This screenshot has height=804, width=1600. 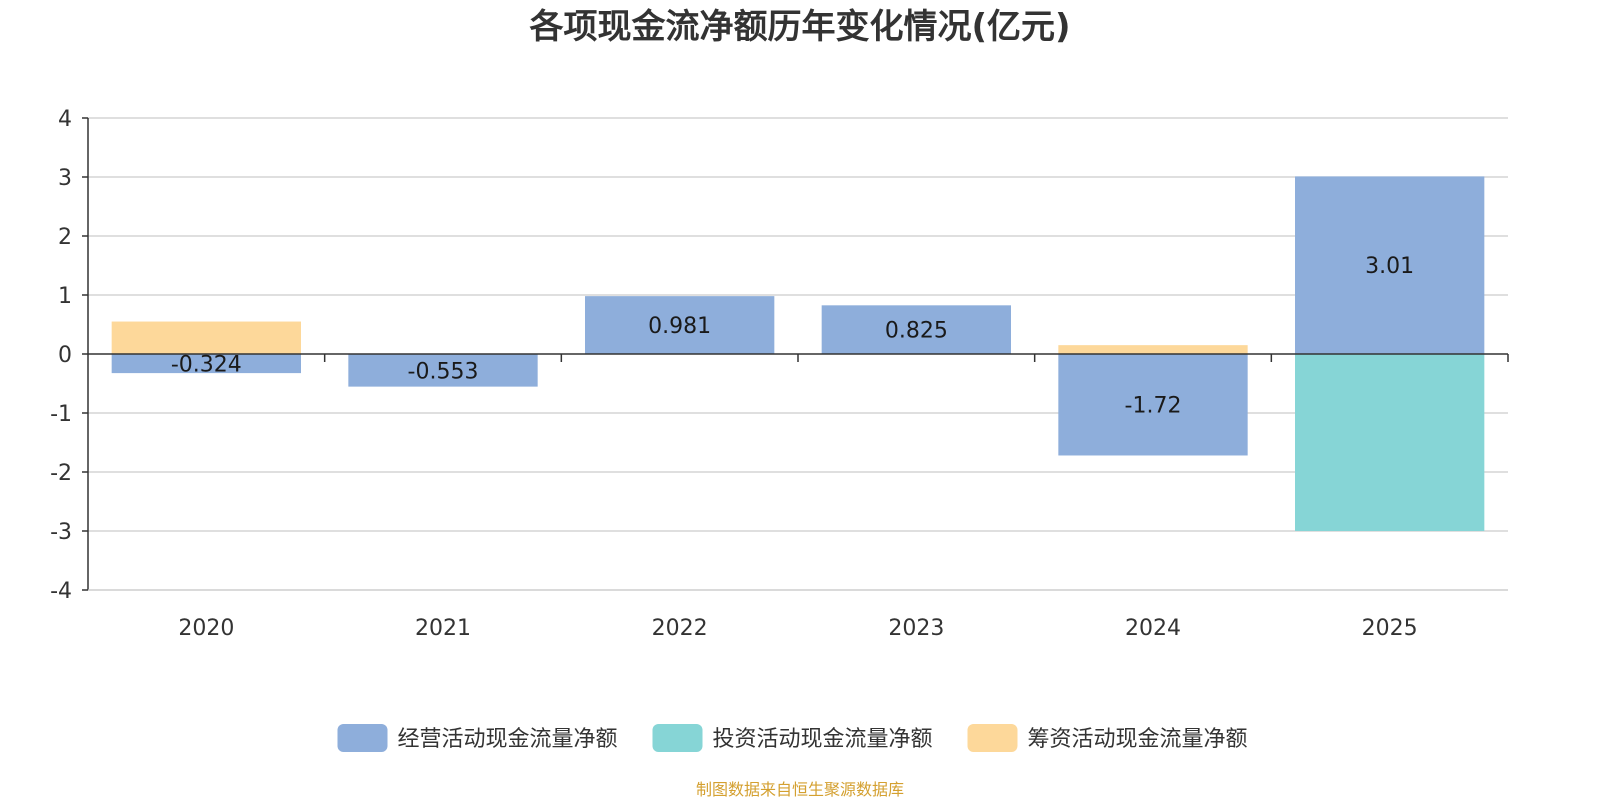 I want to click on data-label-2021: -0.553, so click(x=443, y=371).